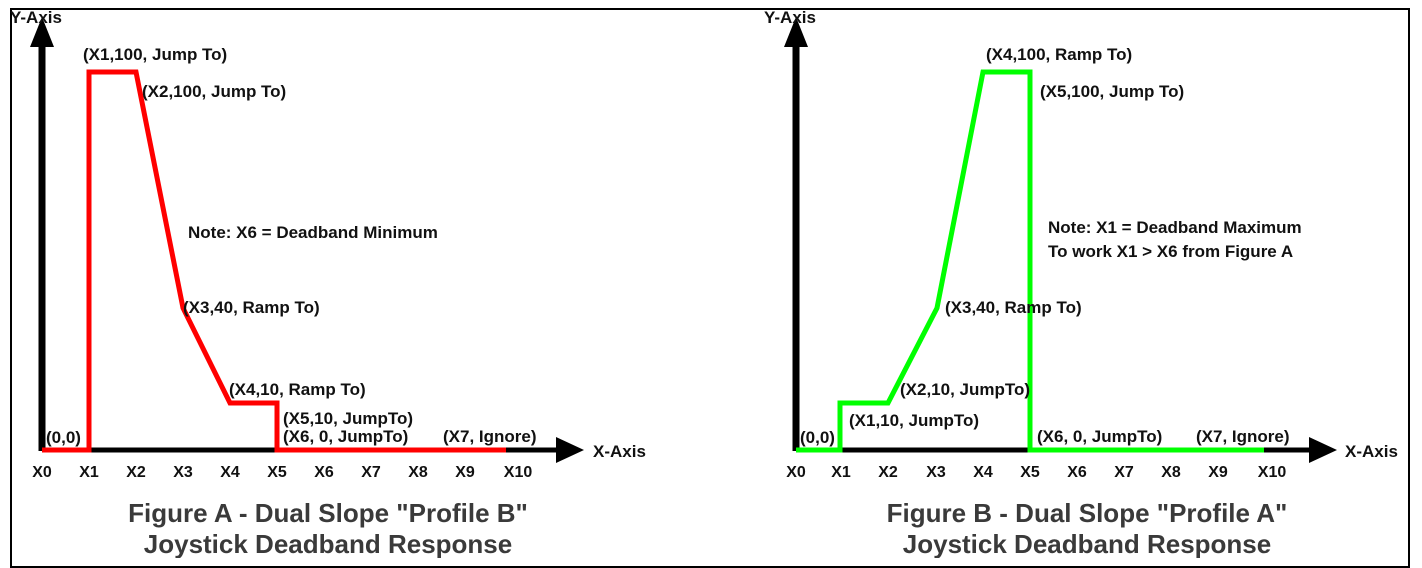 The image size is (1422, 568). I want to click on caption-line-1: Figure A - Dual Slope "Profile B", so click(328, 513).